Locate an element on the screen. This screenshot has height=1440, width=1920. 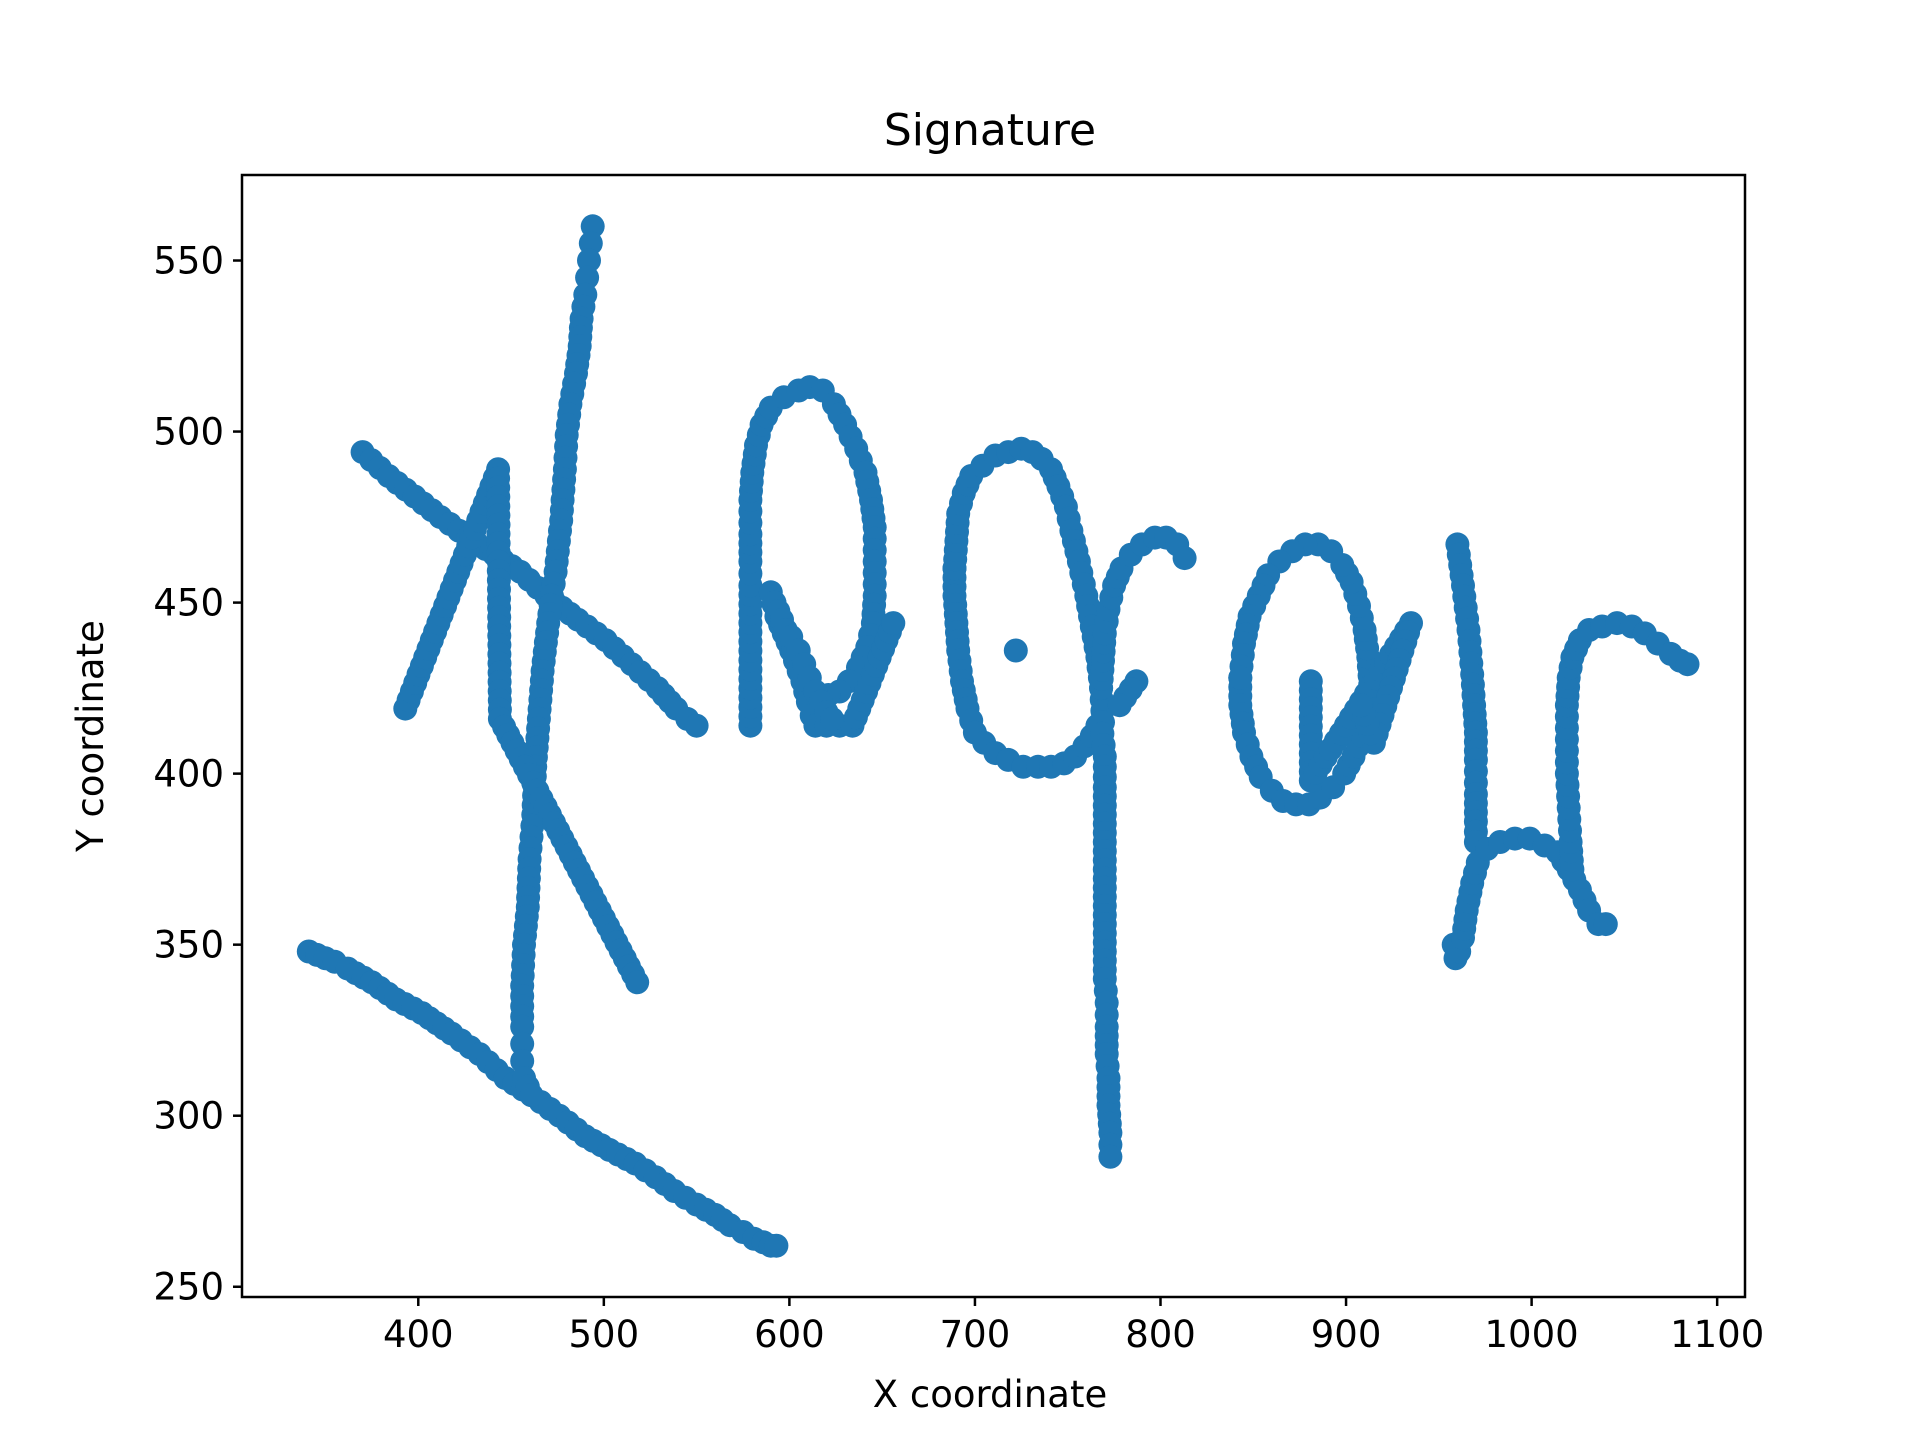
y-axis-label: Y coordinate is located at coordinates (90, 736).